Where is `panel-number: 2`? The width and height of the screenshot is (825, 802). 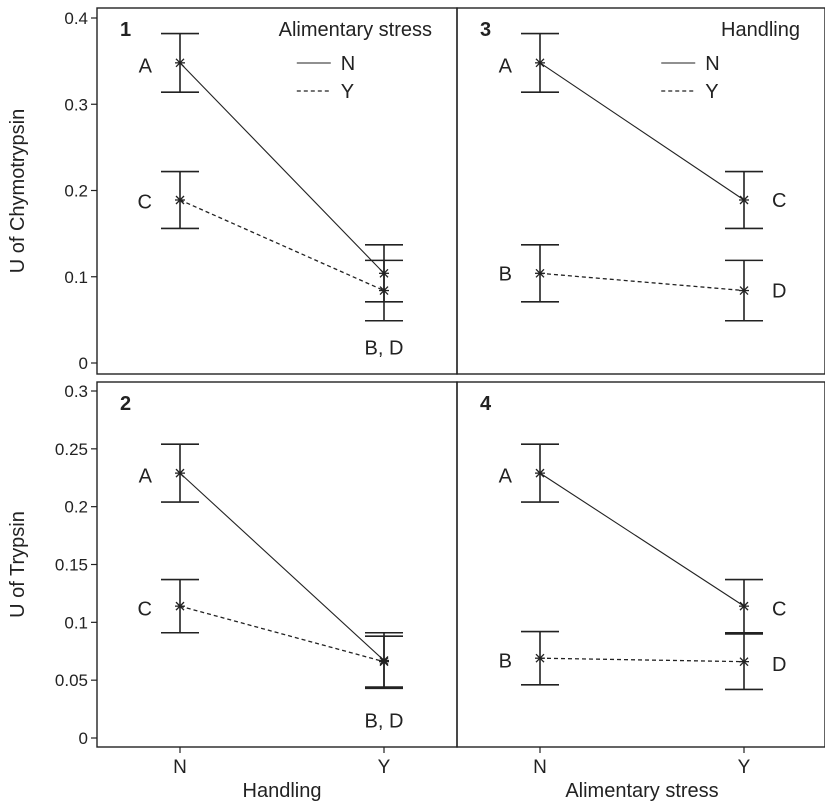
panel-number: 2 is located at coordinates (125, 404).